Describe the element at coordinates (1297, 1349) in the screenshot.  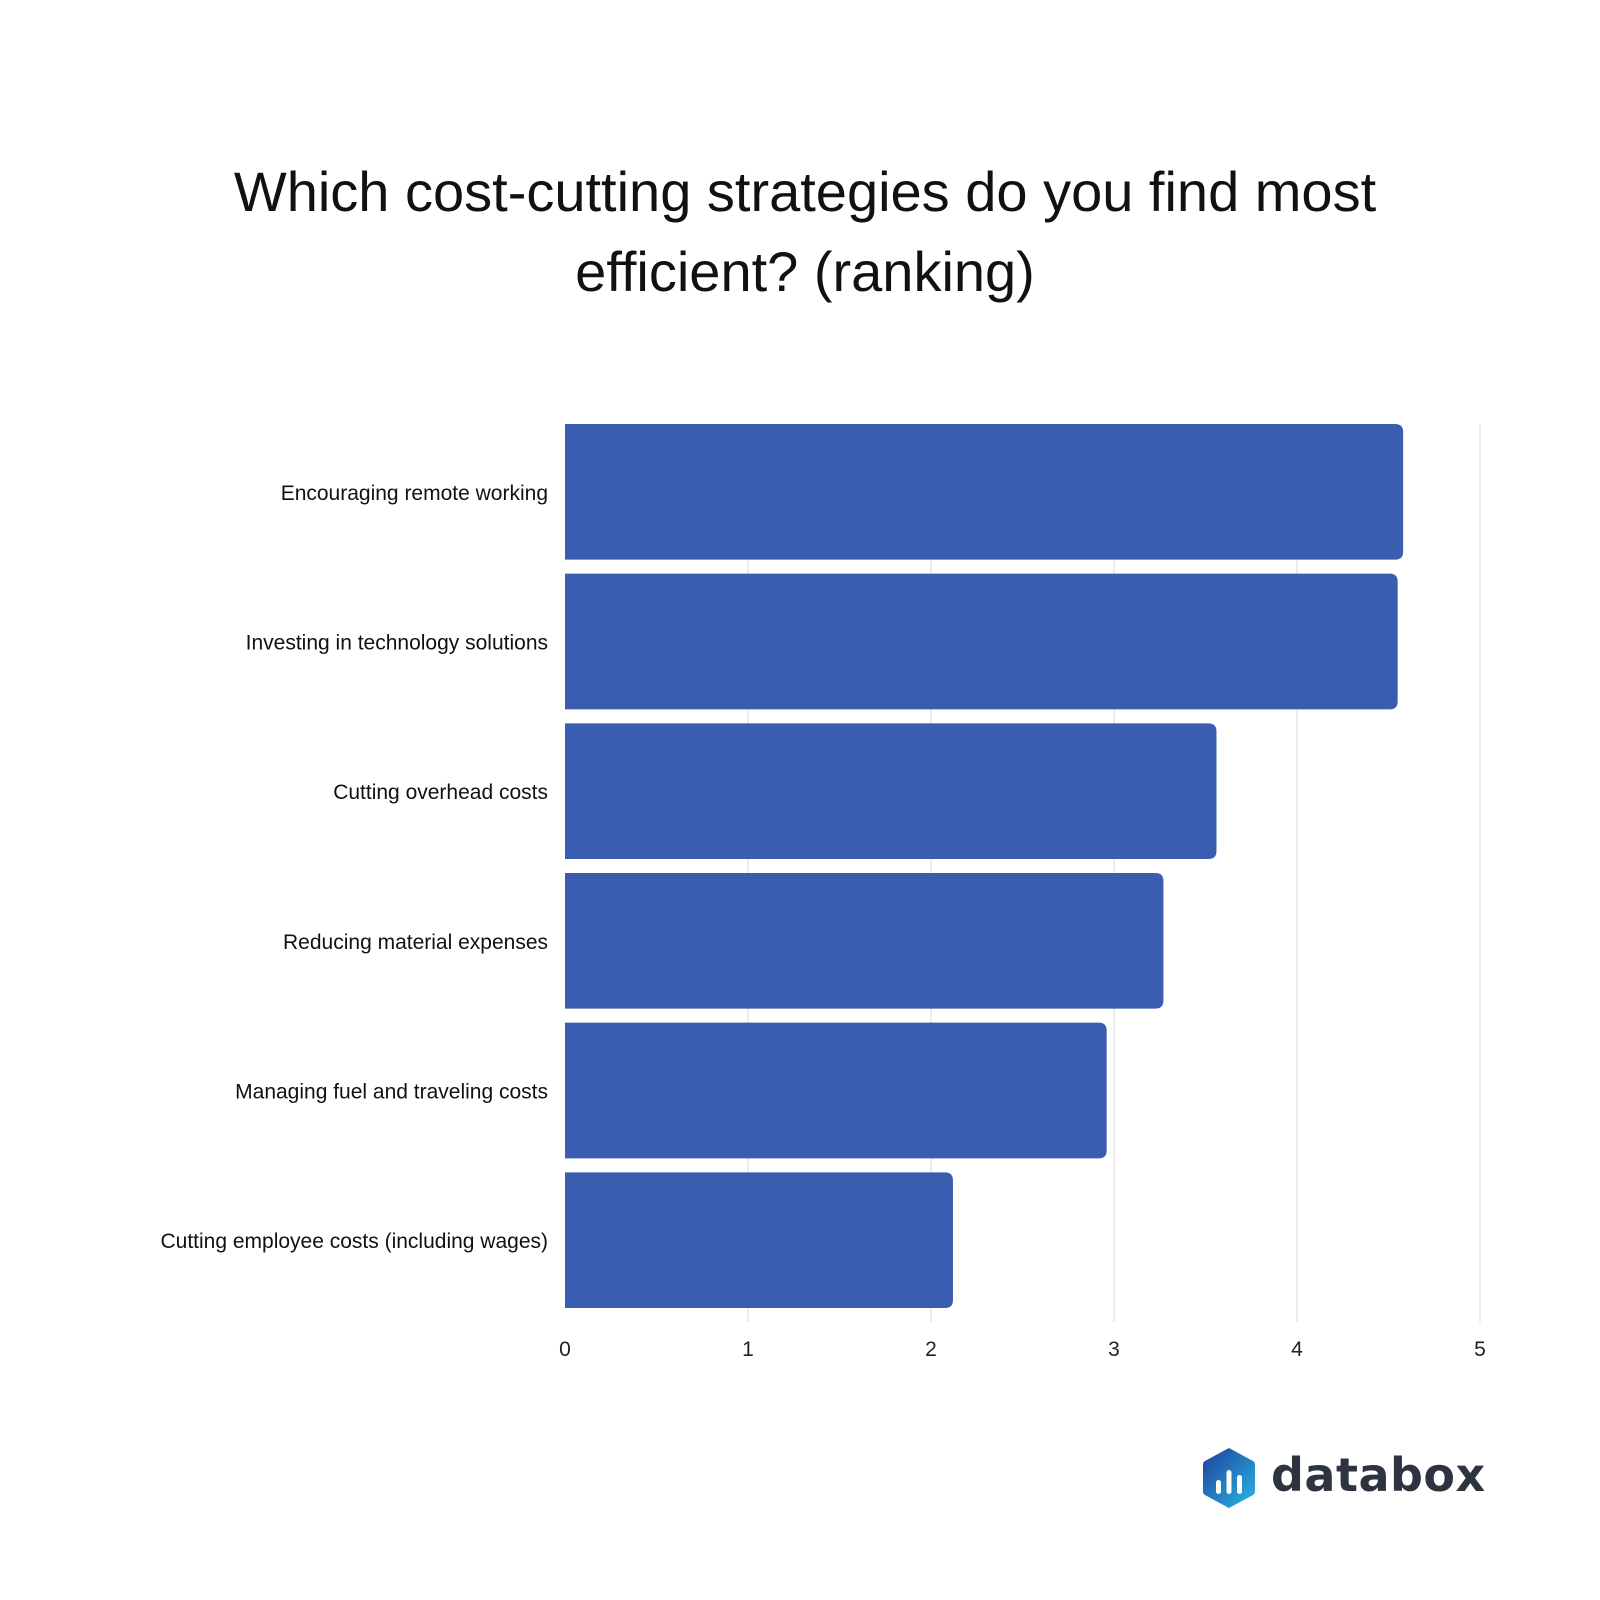
I see `x-tick-label: 4` at that location.